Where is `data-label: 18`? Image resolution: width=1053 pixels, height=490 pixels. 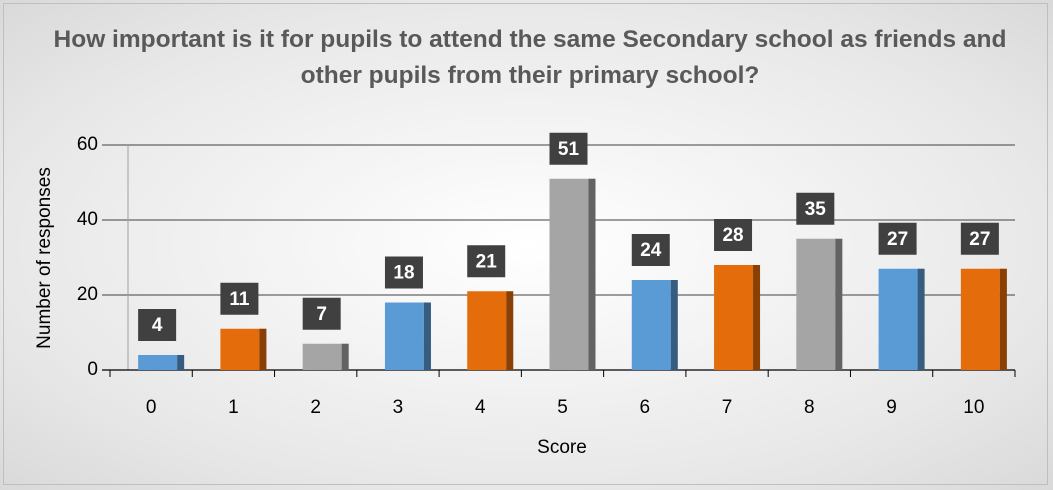
data-label: 18 is located at coordinates (403, 273).